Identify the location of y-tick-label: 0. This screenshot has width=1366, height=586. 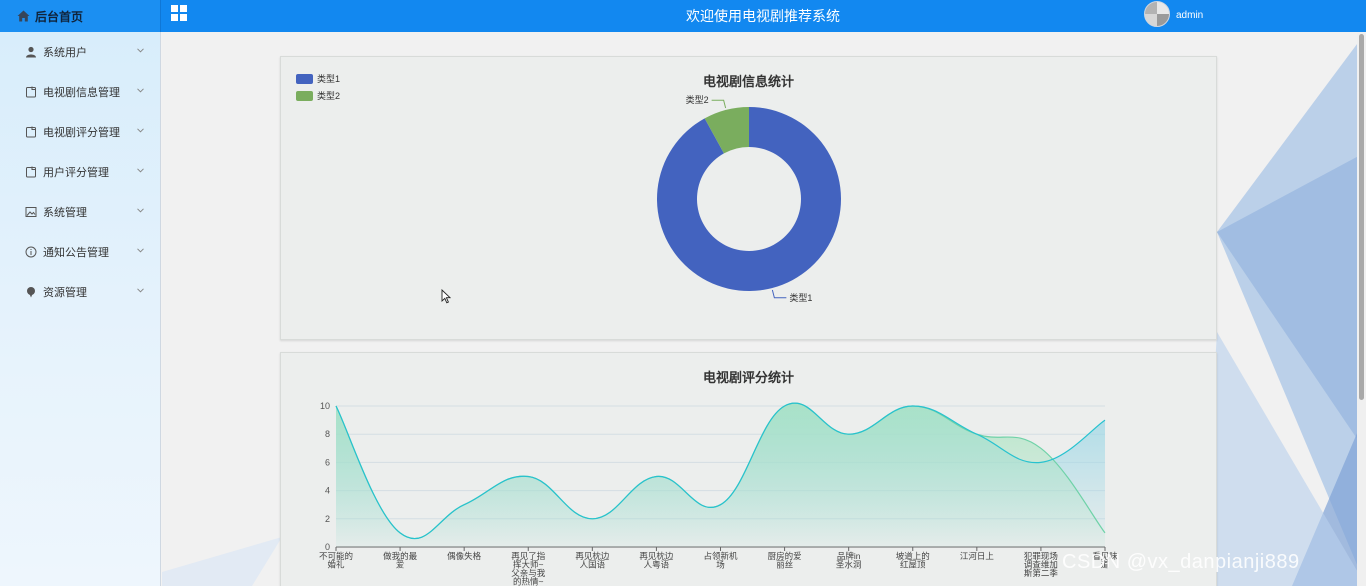
(327, 547).